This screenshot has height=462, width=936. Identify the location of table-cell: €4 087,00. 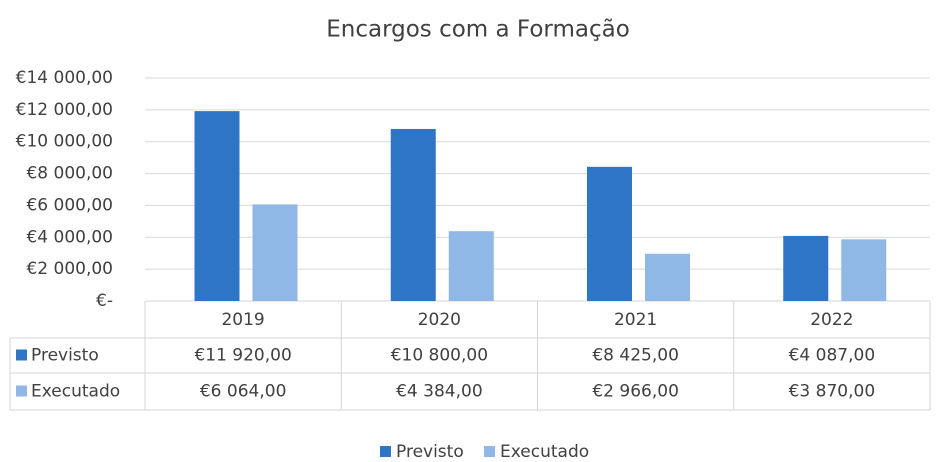
(832, 356).